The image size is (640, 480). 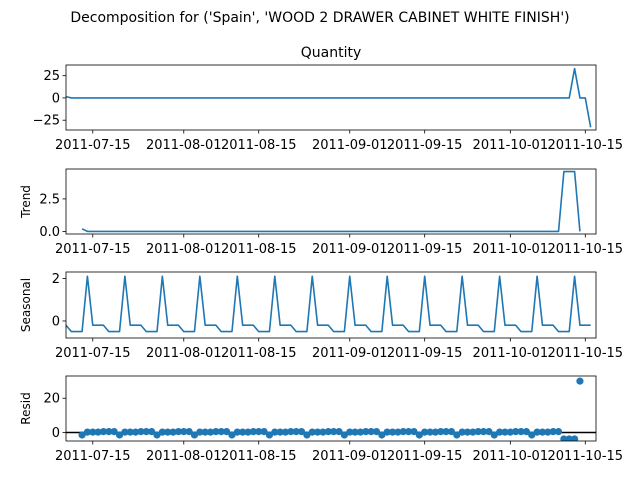 What do you see at coordinates (51, 76) in the screenshot?
I see `y-tick-label: 25` at bounding box center [51, 76].